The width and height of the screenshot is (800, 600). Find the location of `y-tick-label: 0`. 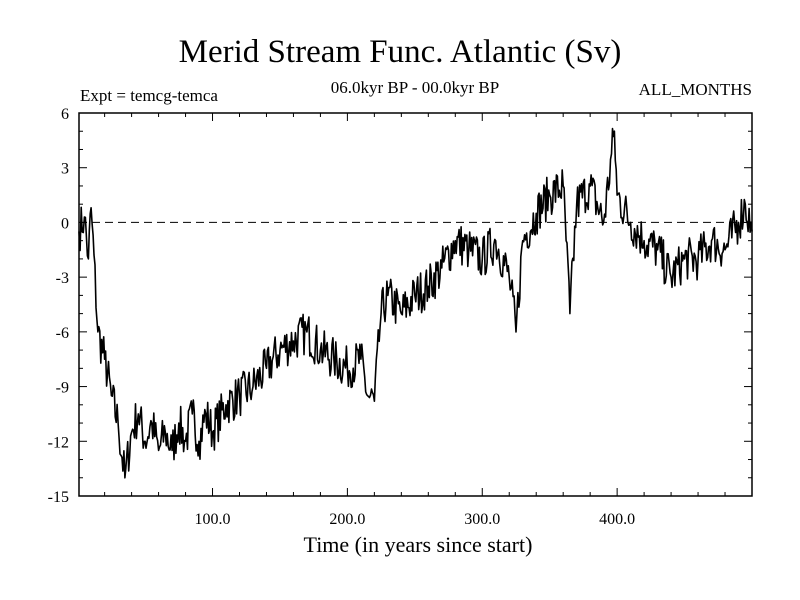

y-tick-label: 0 is located at coordinates (65, 223).